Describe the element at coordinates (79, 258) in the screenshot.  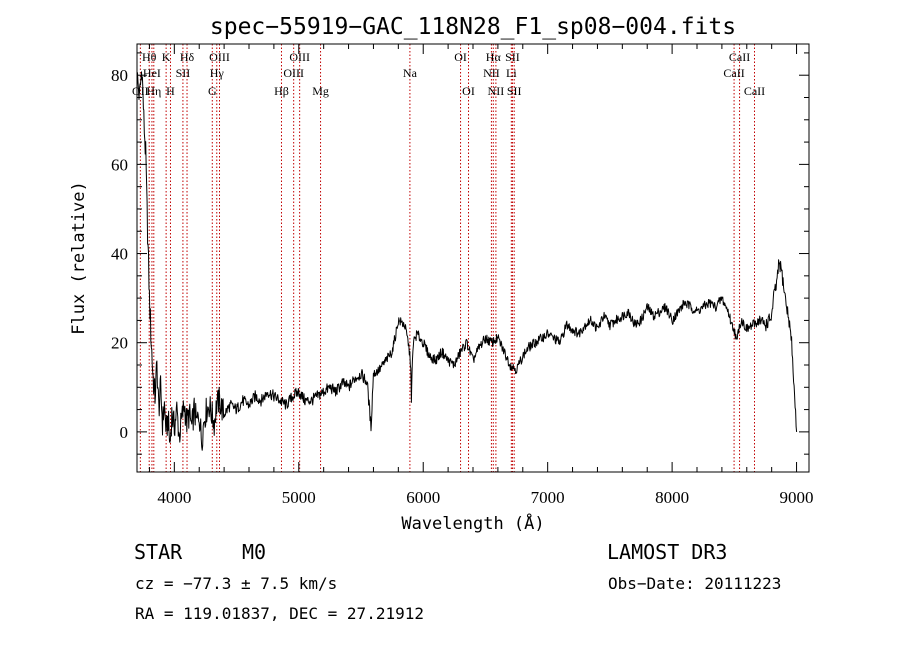
I see `y-axis-label: Flux (relative)` at that location.